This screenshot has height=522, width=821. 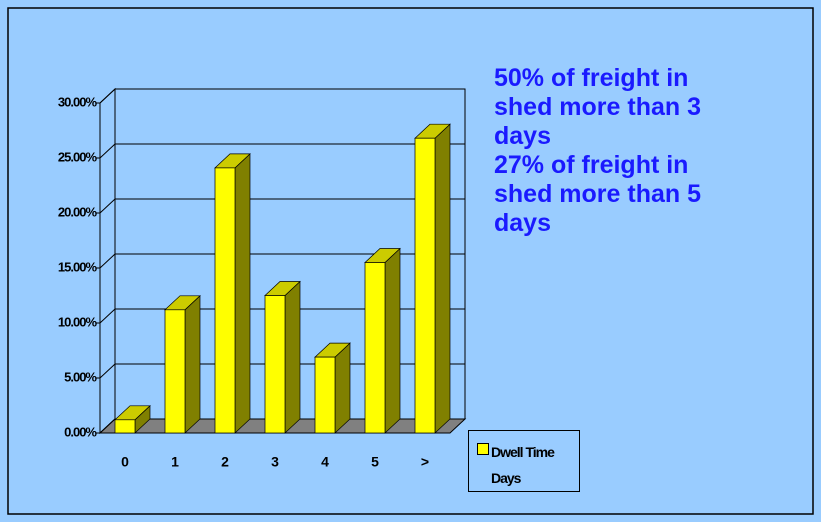 I want to click on legend-swatch, so click(x=483, y=449).